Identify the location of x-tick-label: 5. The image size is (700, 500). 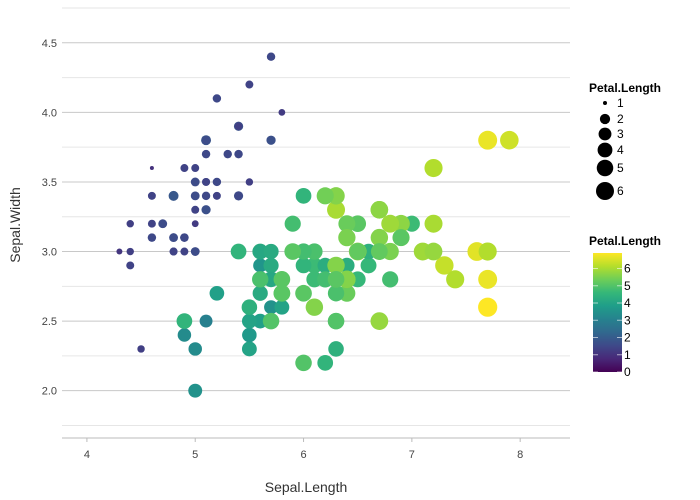
(195, 455).